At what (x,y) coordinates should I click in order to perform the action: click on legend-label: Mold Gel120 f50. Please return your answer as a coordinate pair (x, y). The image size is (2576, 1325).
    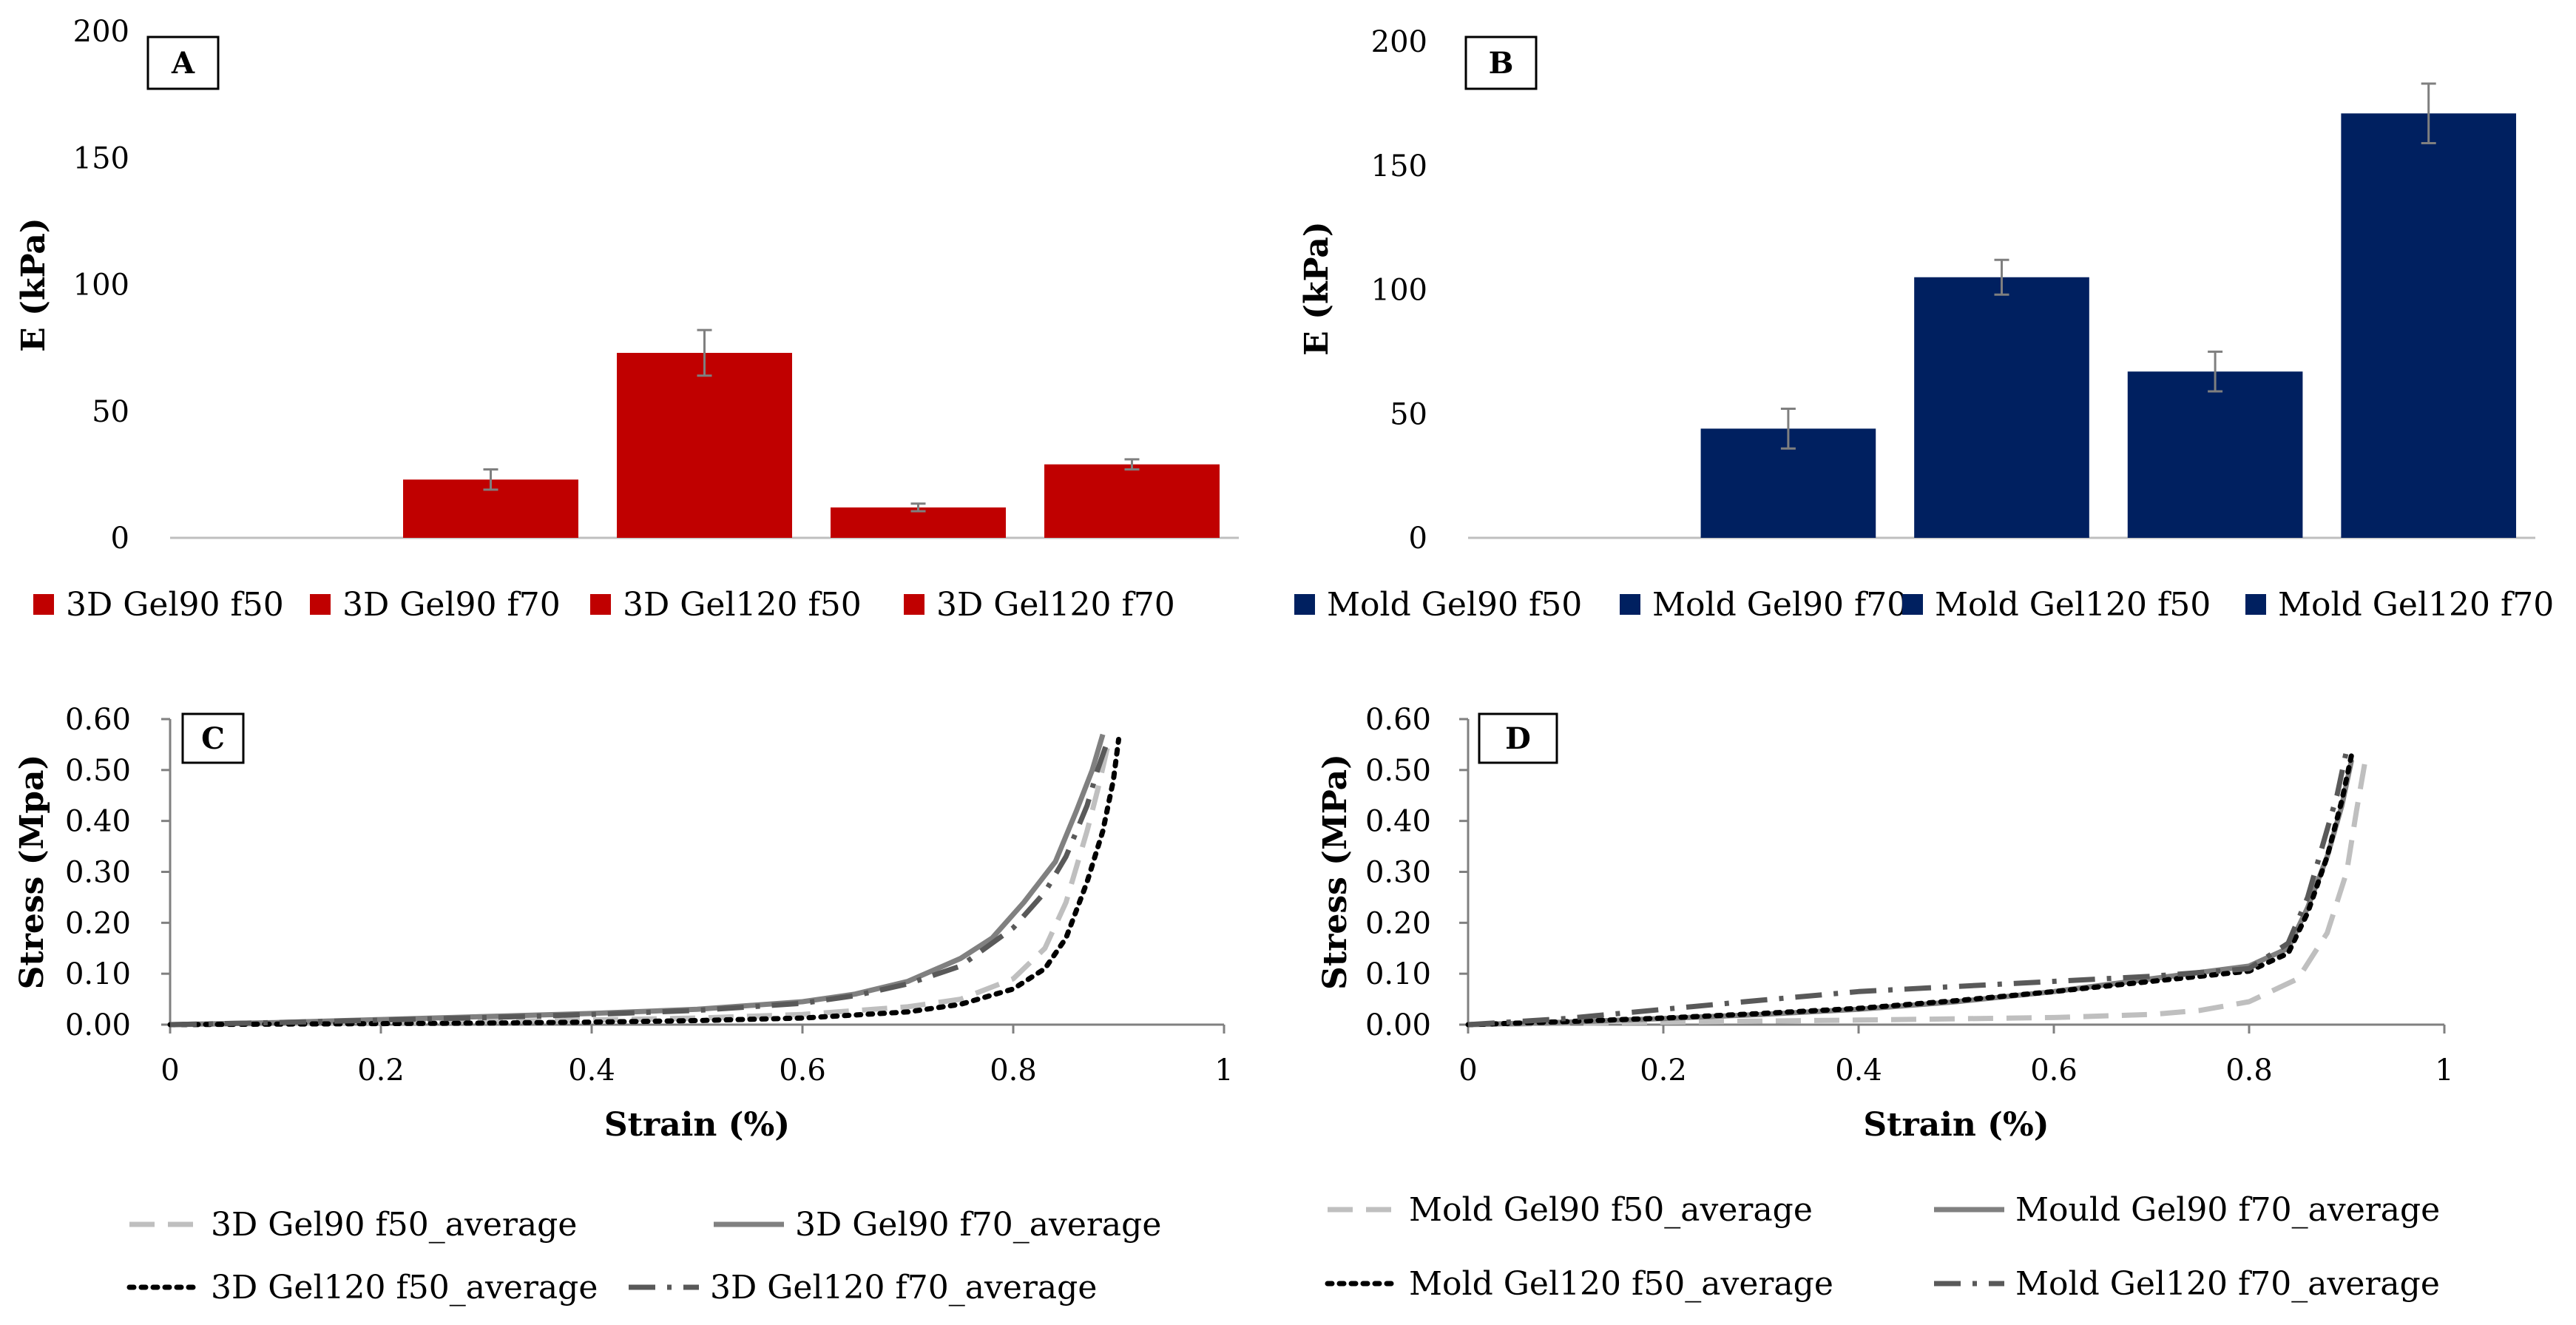
    Looking at the image, I should click on (2073, 605).